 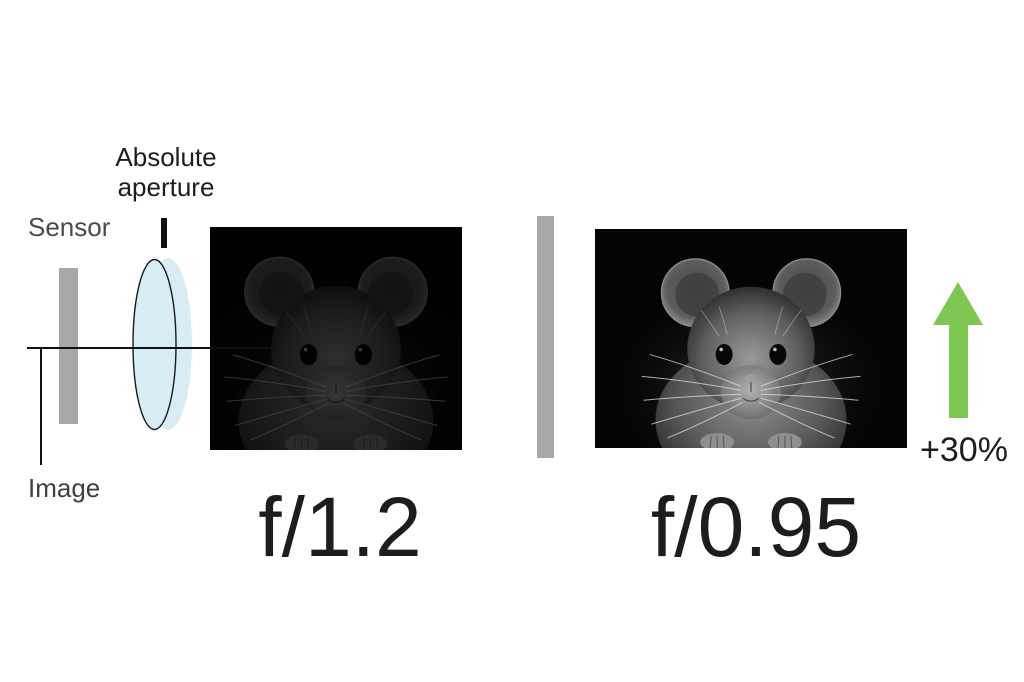 What do you see at coordinates (166, 157) in the screenshot?
I see `absolute-aperture-label-line1: Absolute` at bounding box center [166, 157].